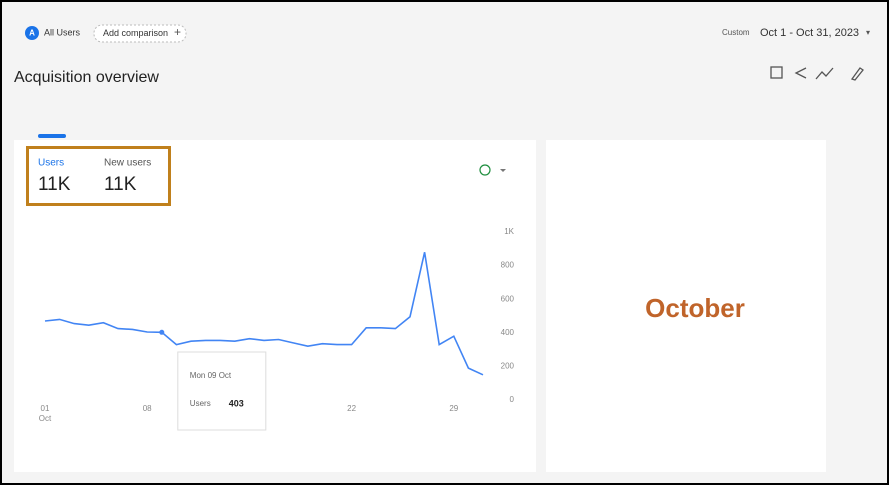 The image size is (889, 490). Describe the element at coordinates (508, 366) in the screenshot. I see `y-tick-label: 200` at that location.